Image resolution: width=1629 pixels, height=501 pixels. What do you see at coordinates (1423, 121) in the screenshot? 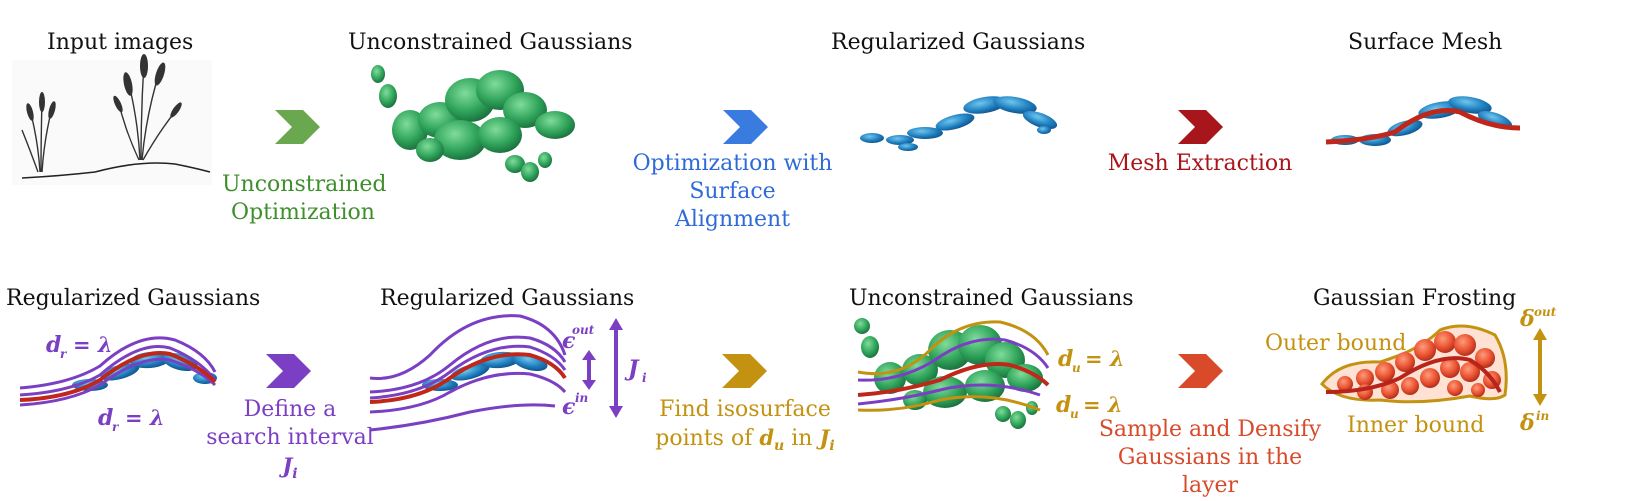
I see `surface-mesh-top` at bounding box center [1423, 121].